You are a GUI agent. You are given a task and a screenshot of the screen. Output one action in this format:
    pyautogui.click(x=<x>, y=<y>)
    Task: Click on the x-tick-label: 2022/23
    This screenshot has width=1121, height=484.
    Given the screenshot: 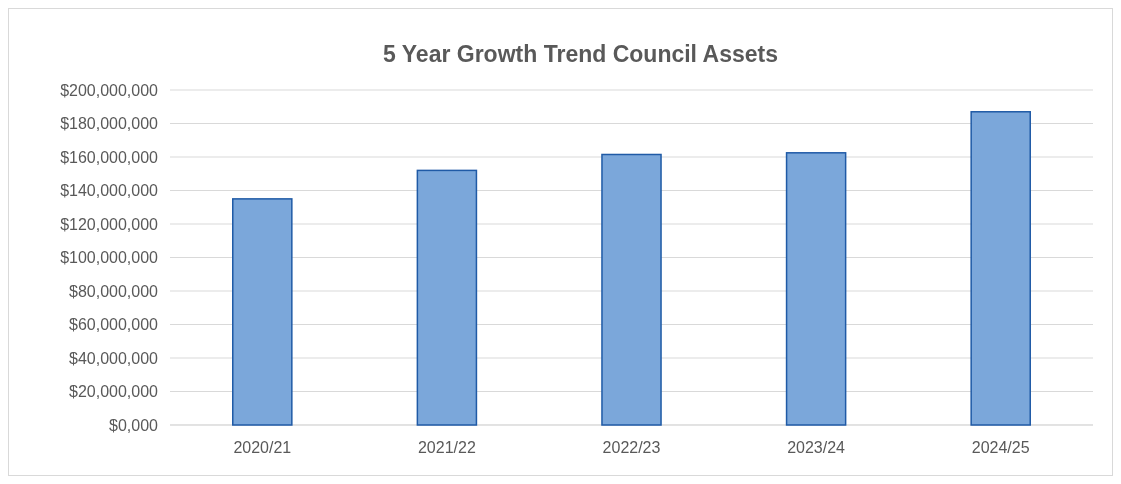 What is the action you would take?
    pyautogui.click(x=631, y=447)
    